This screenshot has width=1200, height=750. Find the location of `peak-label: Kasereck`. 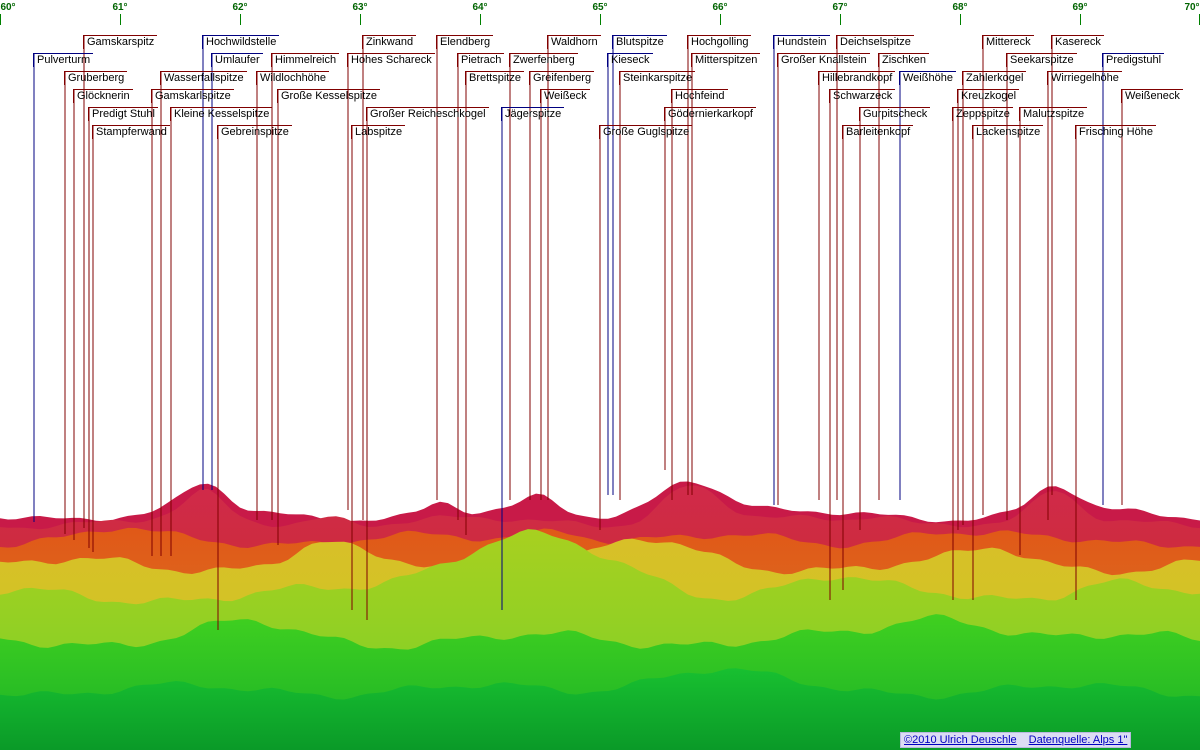

peak-label: Kasereck is located at coordinates (1077, 42).